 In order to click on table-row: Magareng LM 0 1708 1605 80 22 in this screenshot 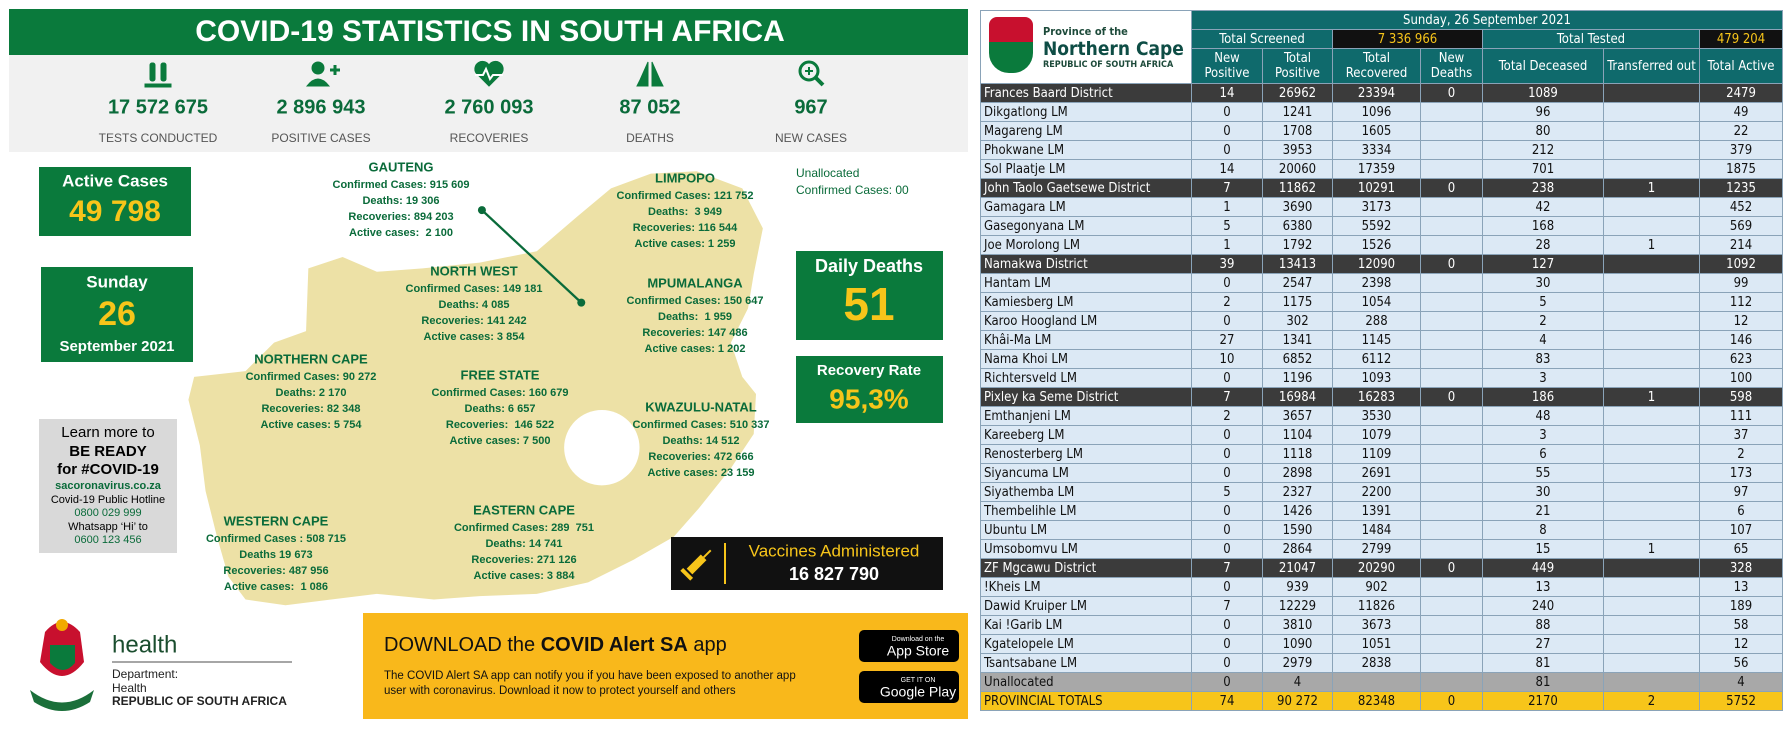, I will do `click(1382, 131)`.